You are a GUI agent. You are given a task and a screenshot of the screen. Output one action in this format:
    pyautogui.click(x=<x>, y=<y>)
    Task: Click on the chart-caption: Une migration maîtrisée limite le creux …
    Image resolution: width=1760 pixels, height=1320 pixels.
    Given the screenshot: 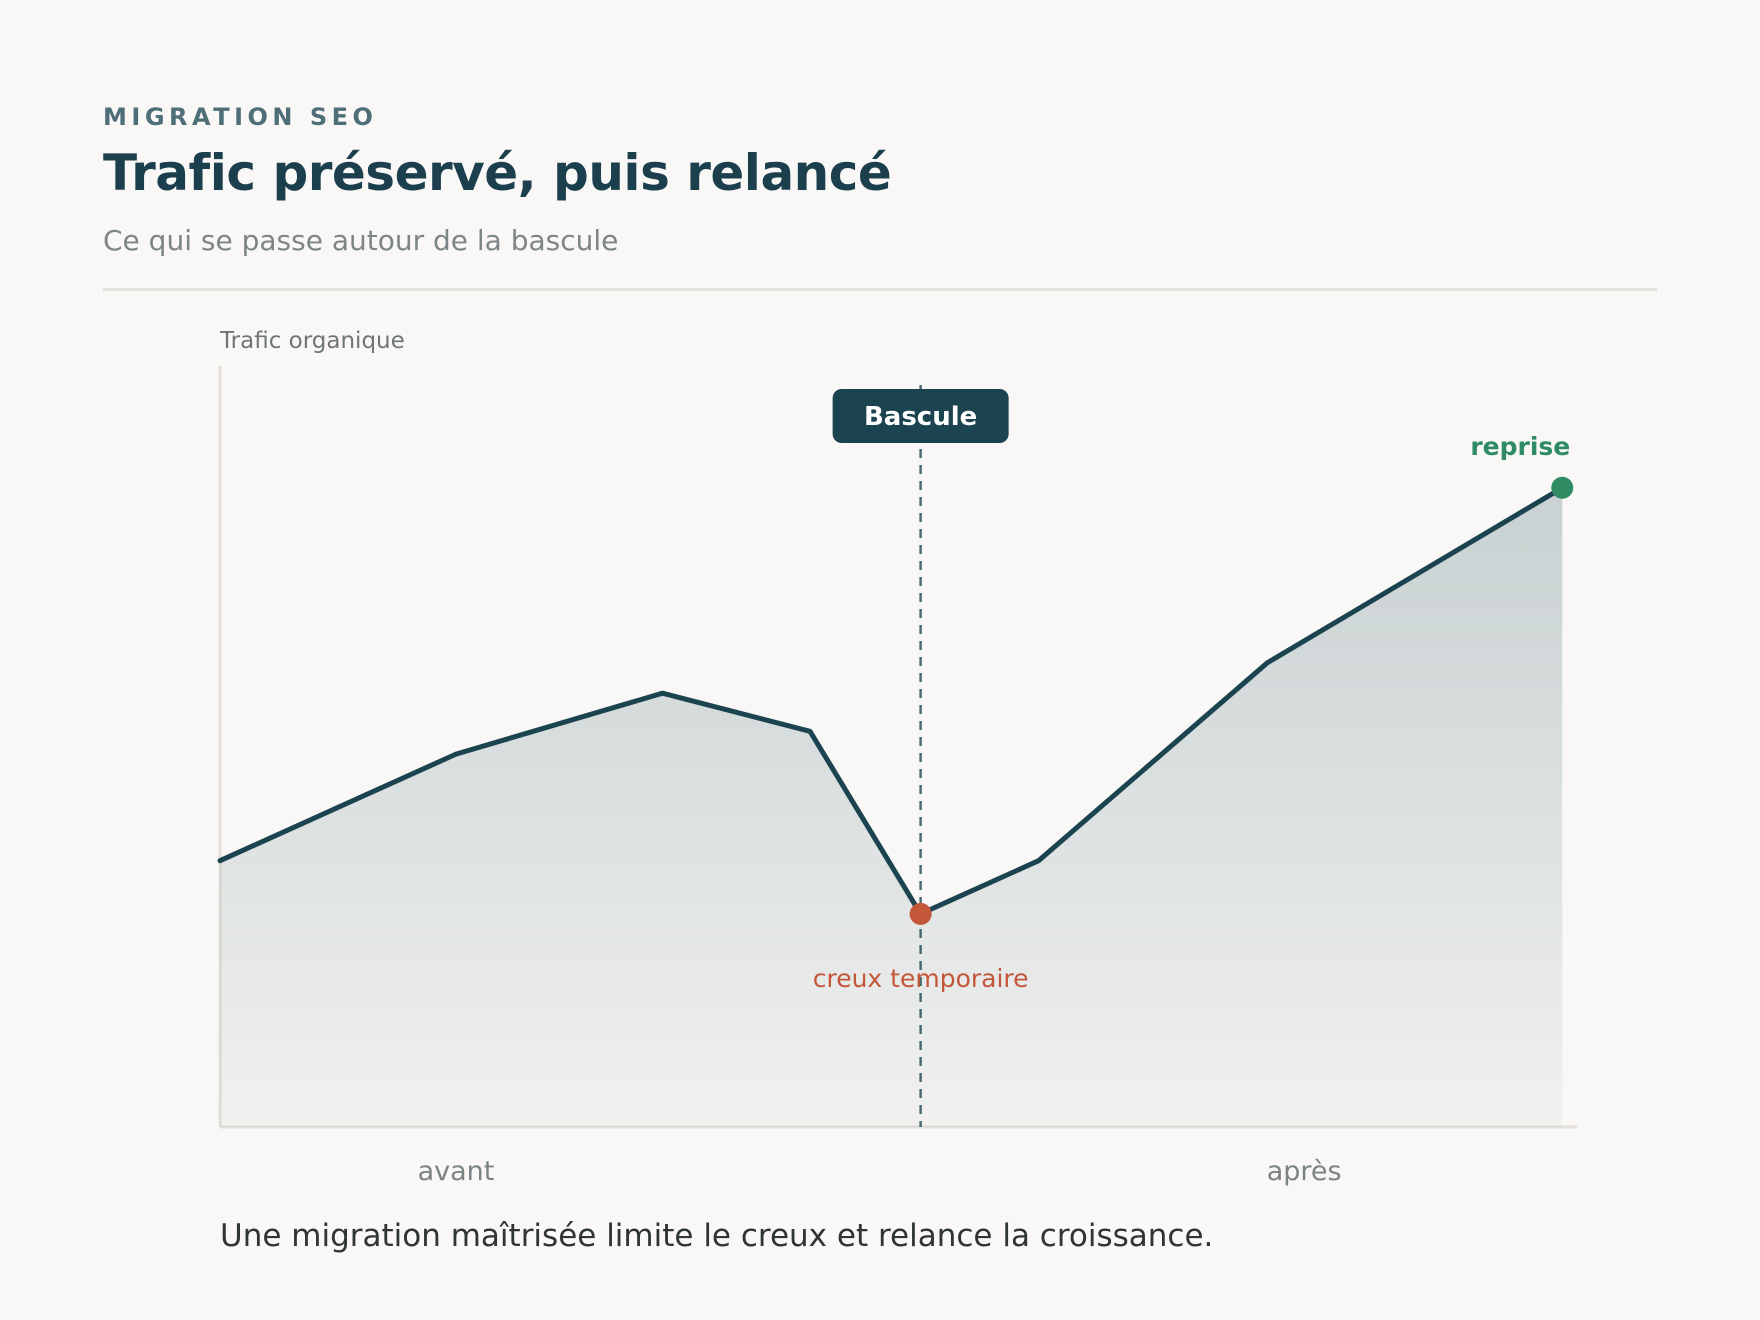 What is the action you would take?
    pyautogui.click(x=717, y=1236)
    